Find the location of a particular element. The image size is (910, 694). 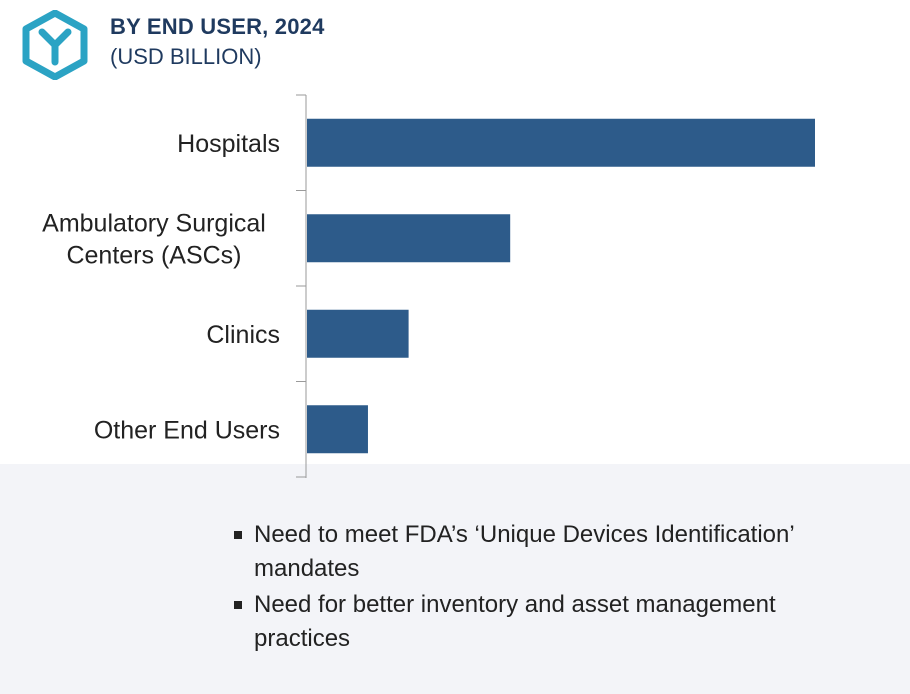

category-label: Clinics is located at coordinates (243, 335).